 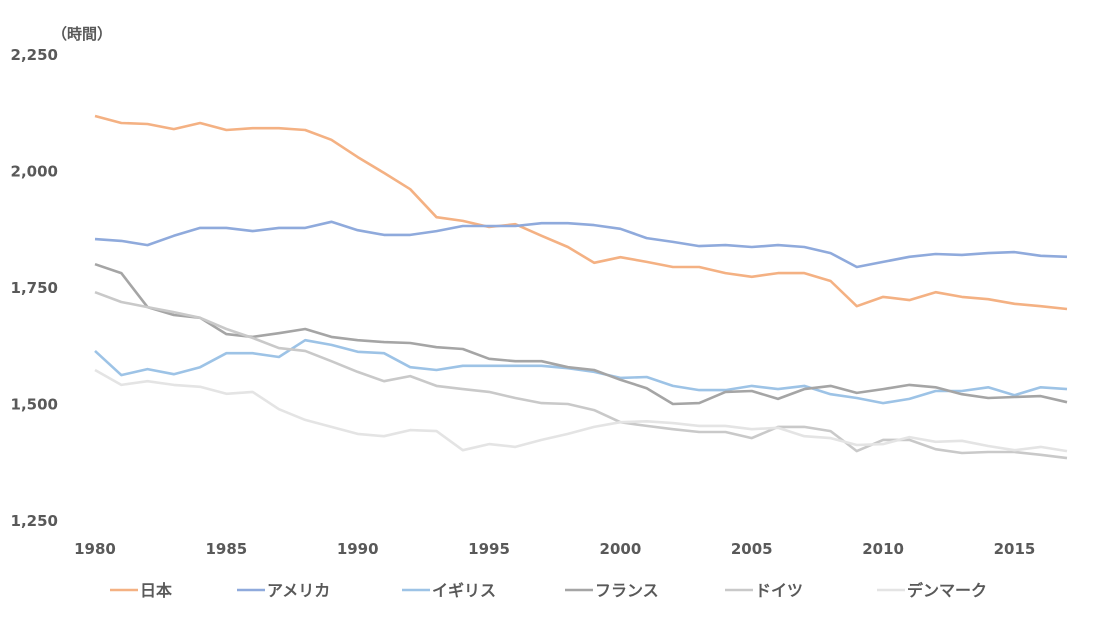 What do you see at coordinates (226, 549) in the screenshot?
I see `x-tick-label: 1985` at bounding box center [226, 549].